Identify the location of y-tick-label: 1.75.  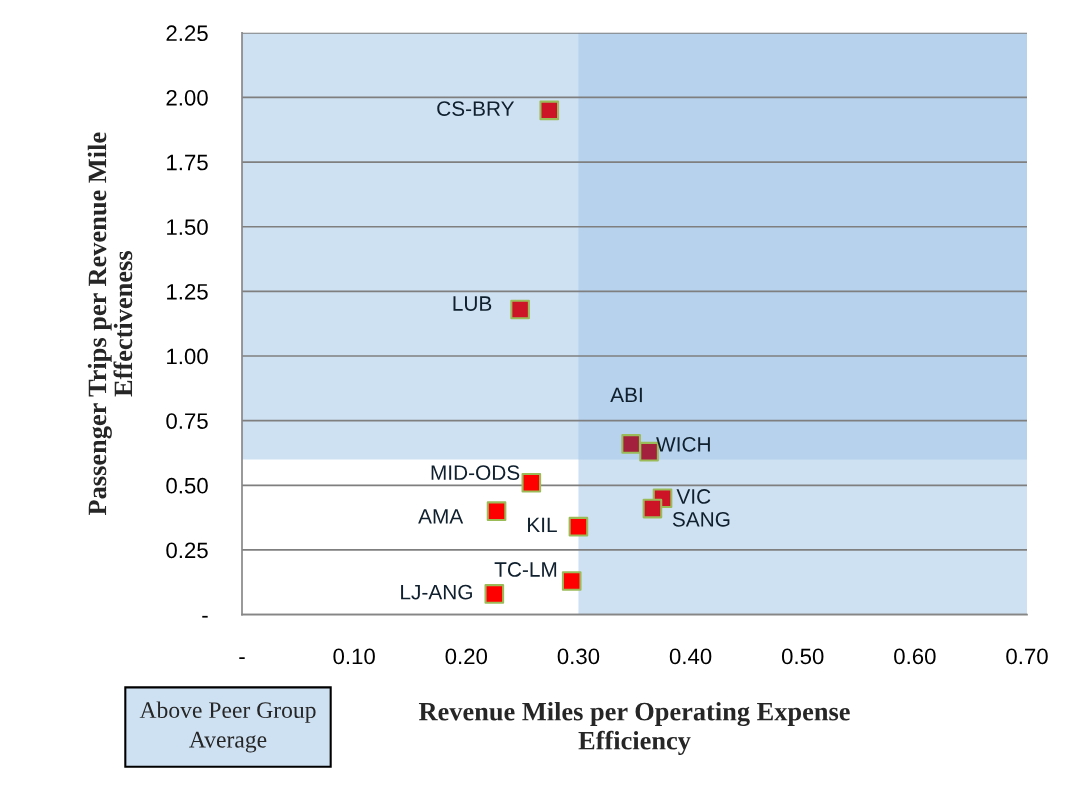
(187, 162).